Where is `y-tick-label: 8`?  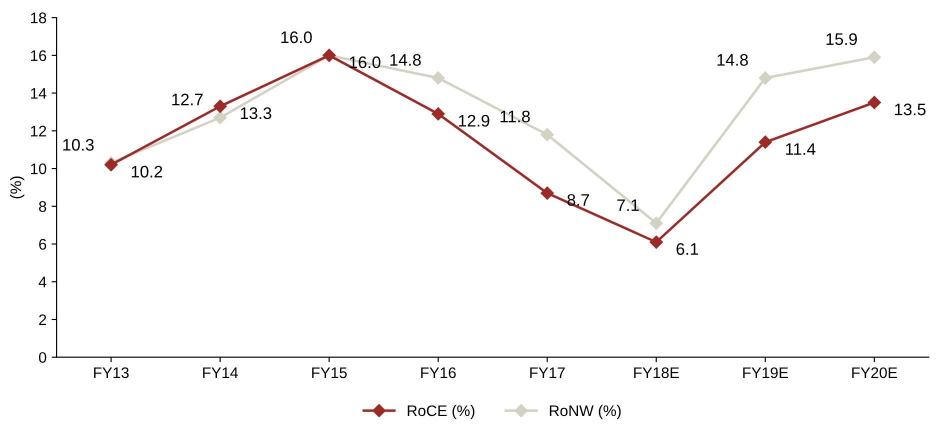
y-tick-label: 8 is located at coordinates (42, 206).